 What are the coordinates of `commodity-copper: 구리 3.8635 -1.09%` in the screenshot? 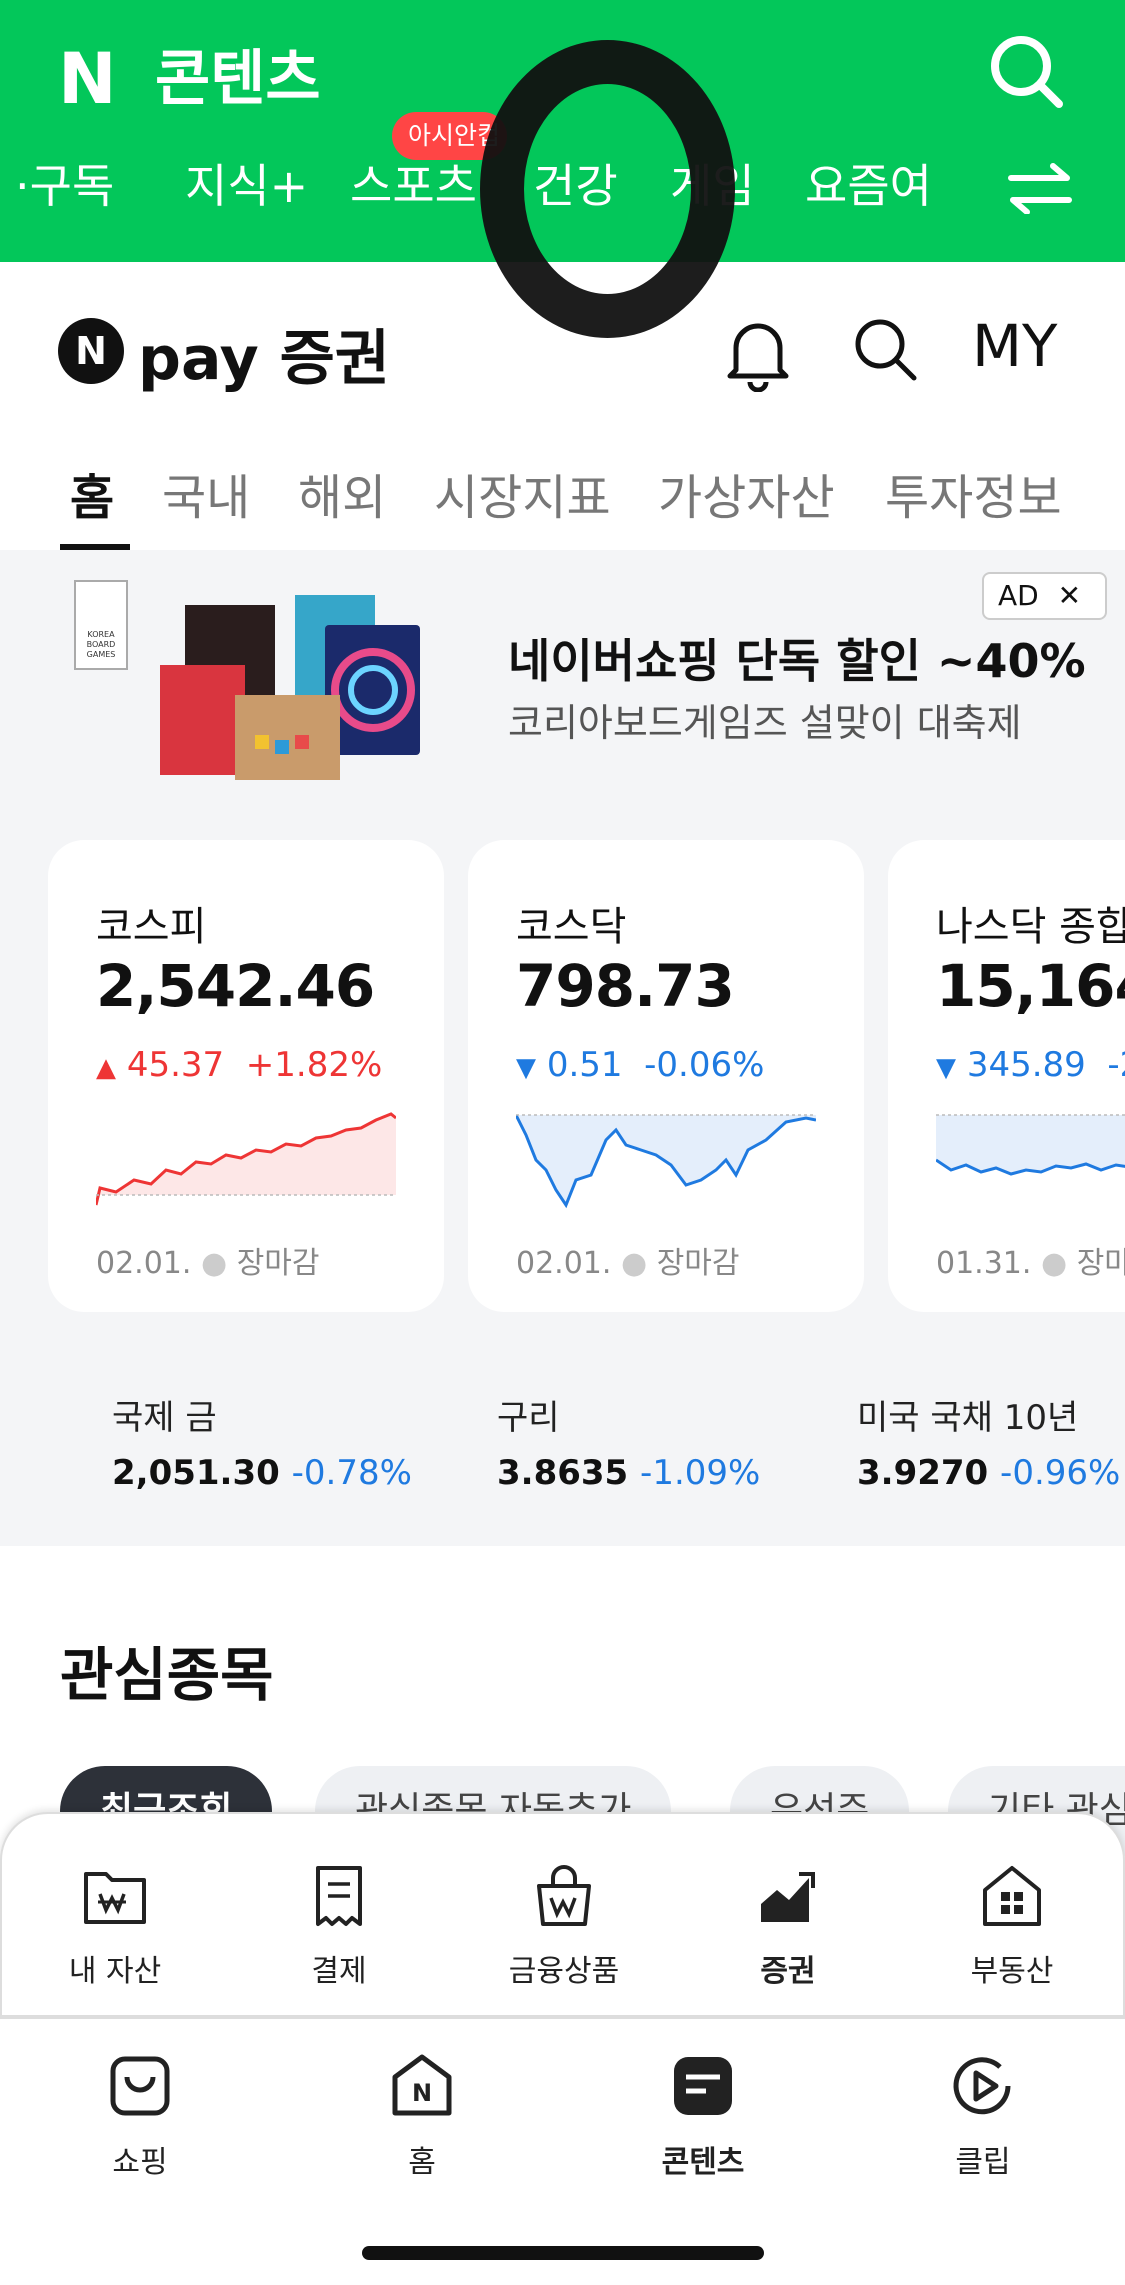 It's located at (628, 1441).